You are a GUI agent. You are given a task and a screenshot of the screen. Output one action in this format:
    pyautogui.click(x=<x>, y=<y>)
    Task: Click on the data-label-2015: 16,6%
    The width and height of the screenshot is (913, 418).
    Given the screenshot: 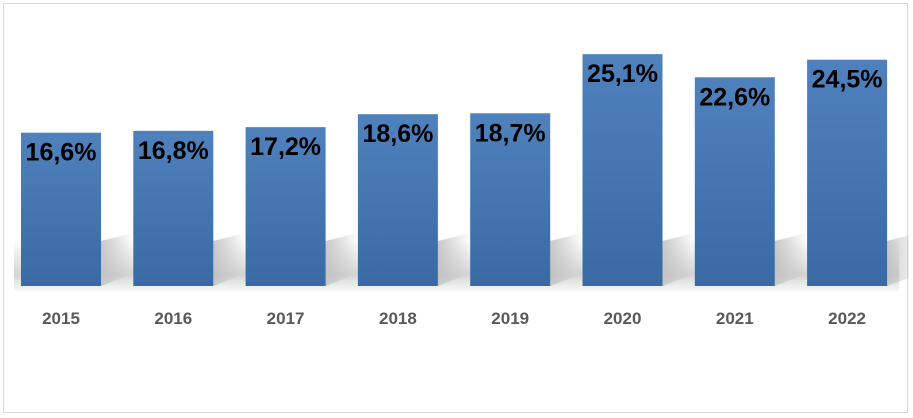 What is the action you would take?
    pyautogui.click(x=61, y=153)
    